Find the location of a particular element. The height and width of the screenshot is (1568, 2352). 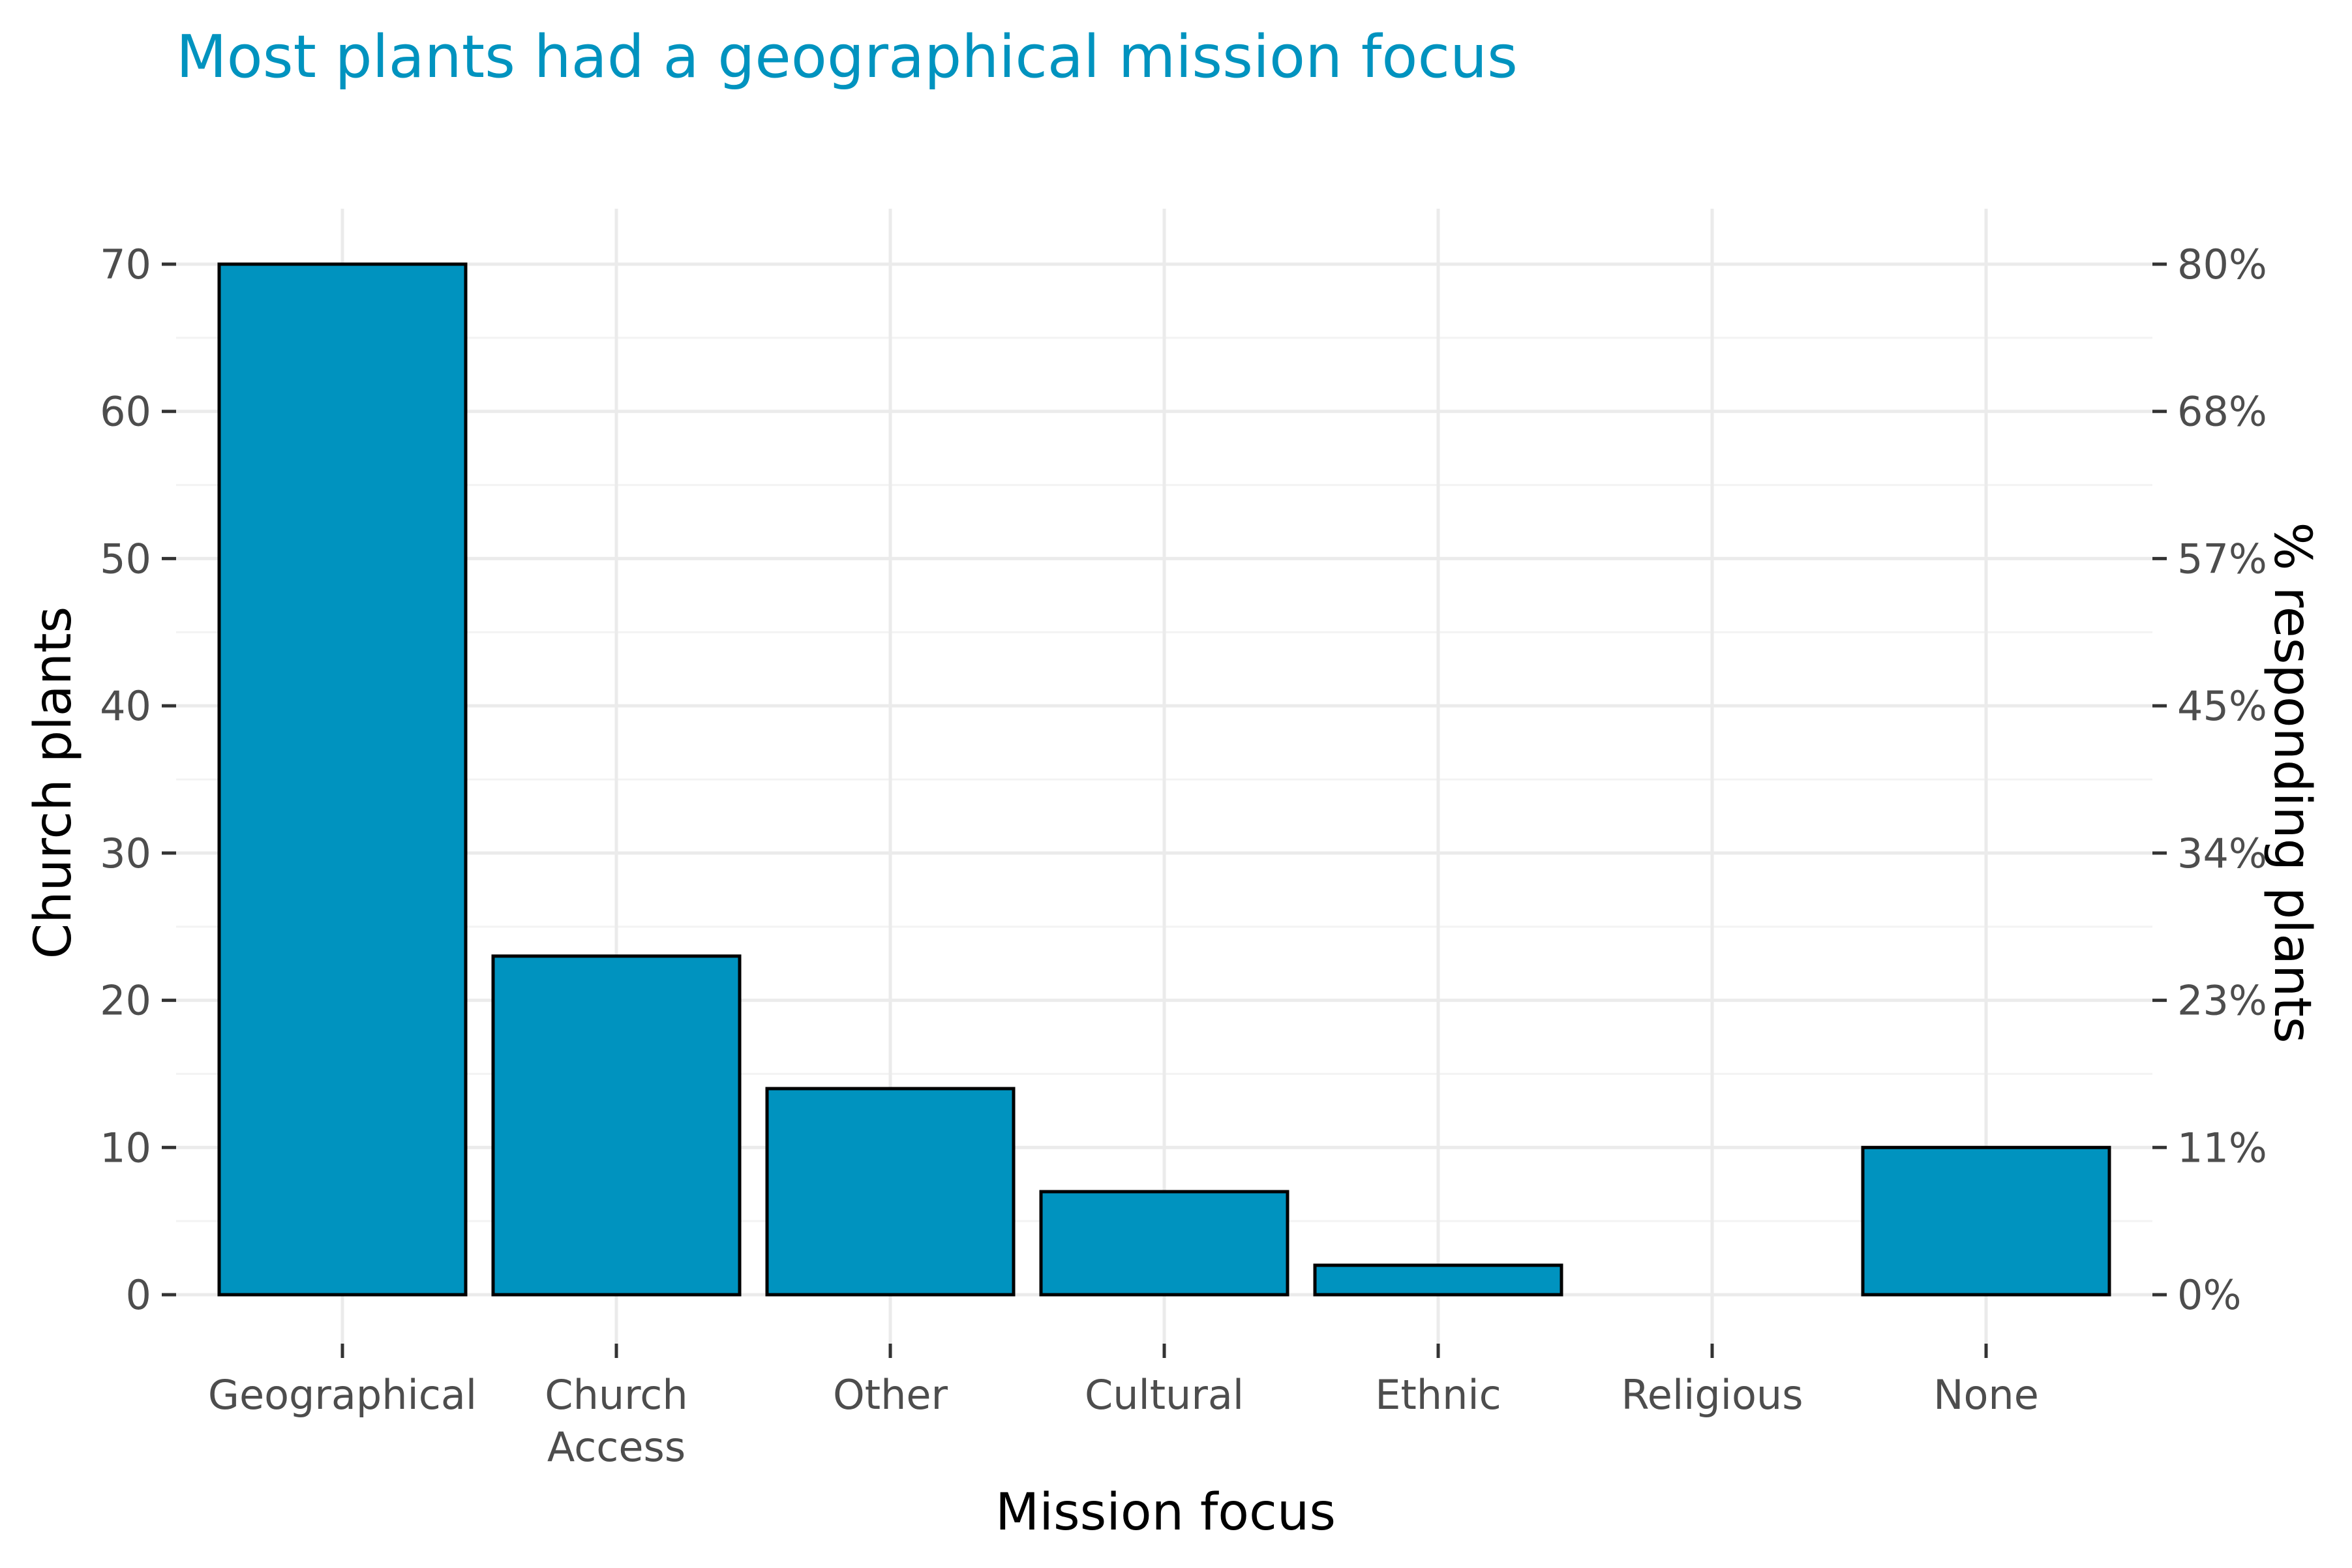

y-tick-label: 40 is located at coordinates (125, 706).